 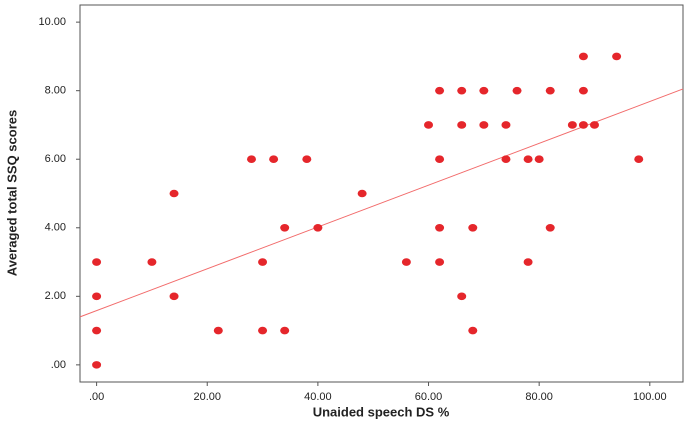 What do you see at coordinates (55, 159) in the screenshot?
I see `y-tick-label: 6.00` at bounding box center [55, 159].